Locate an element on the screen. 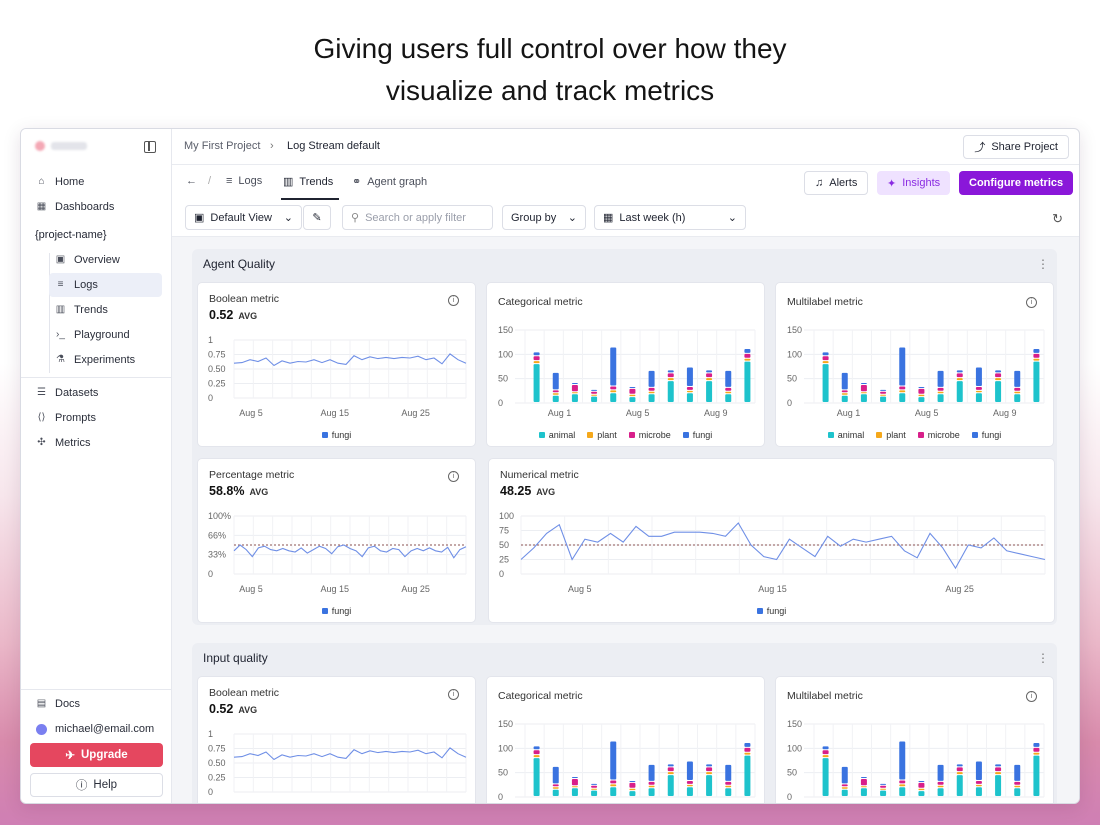  series-line-fungi is located at coordinates (350, 551).